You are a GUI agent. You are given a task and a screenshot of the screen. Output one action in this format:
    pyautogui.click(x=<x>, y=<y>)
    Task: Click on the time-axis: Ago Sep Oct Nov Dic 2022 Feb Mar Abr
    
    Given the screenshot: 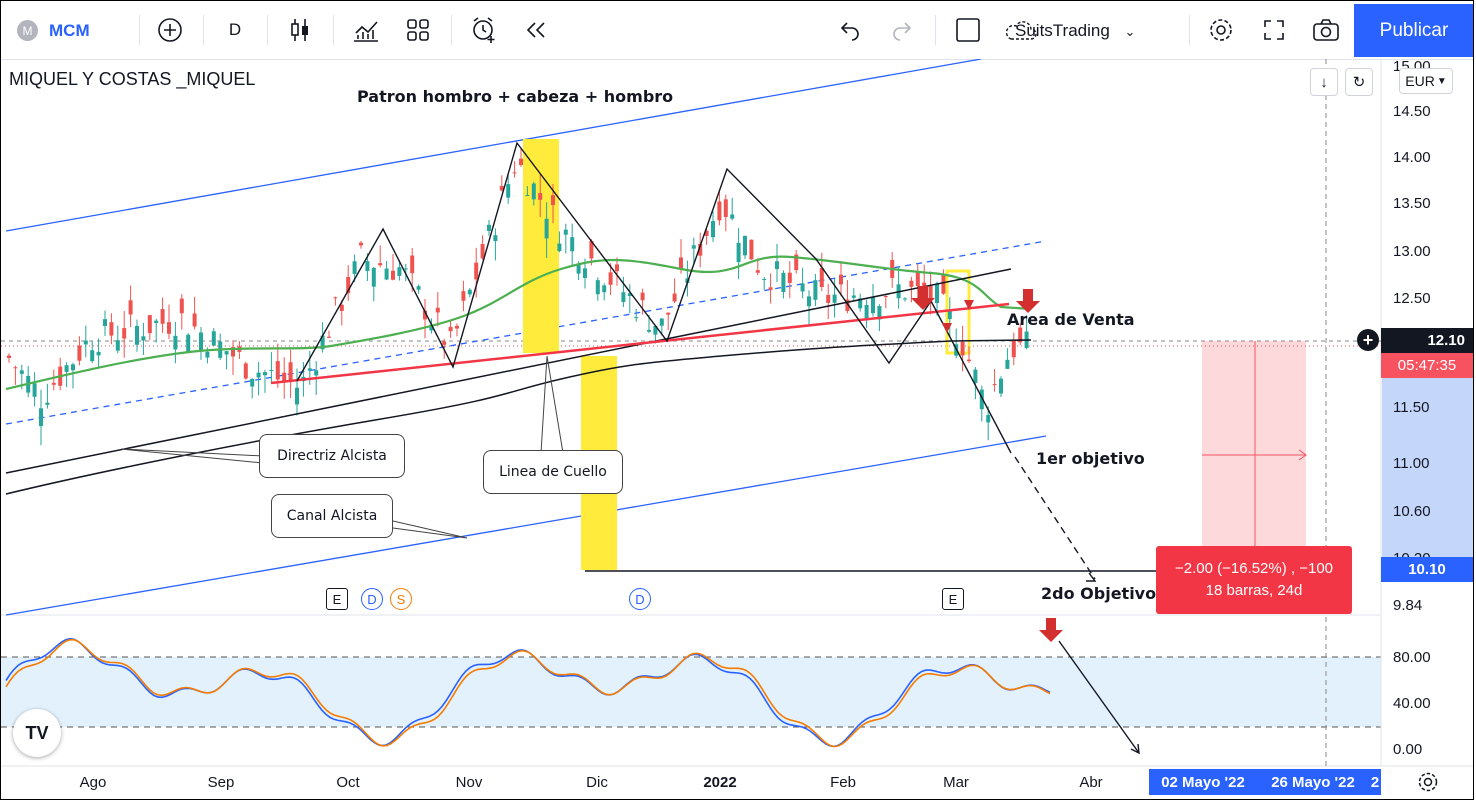 What is the action you would take?
    pyautogui.click(x=591, y=782)
    